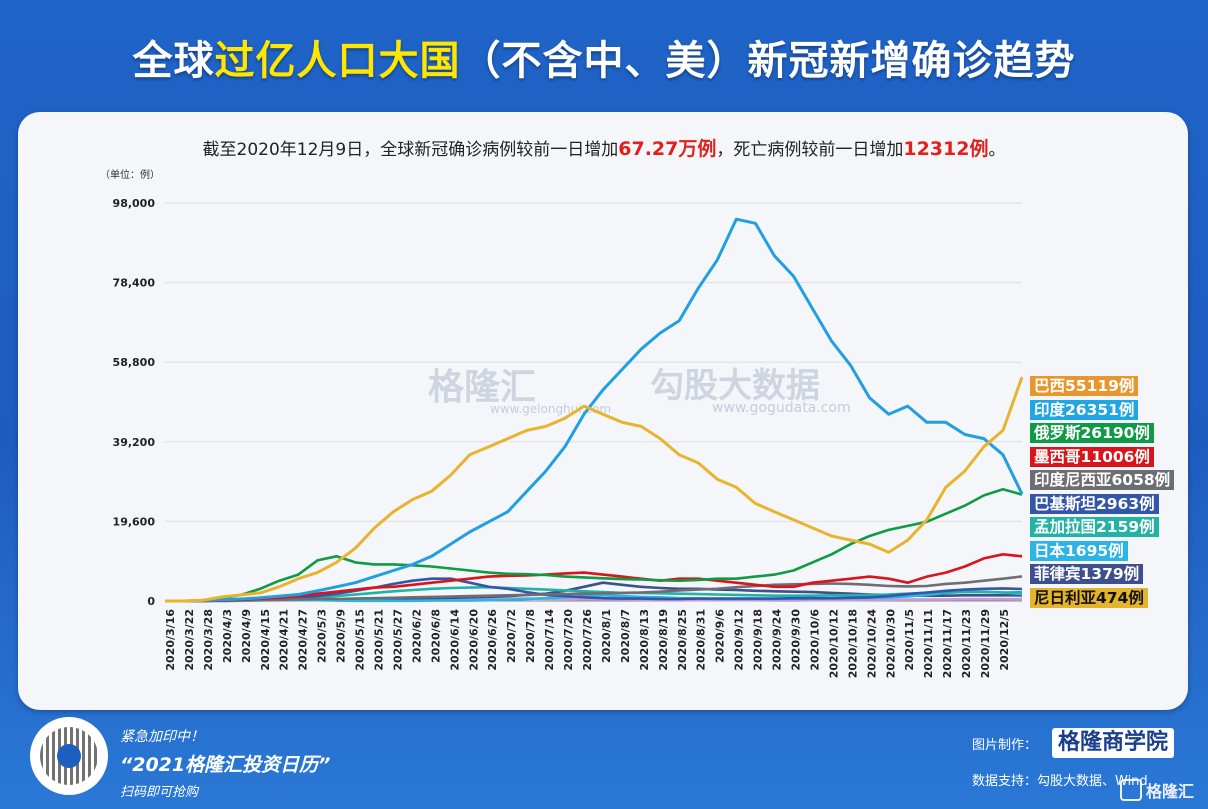  I want to click on y-tick-label: 98,000, so click(134, 203).